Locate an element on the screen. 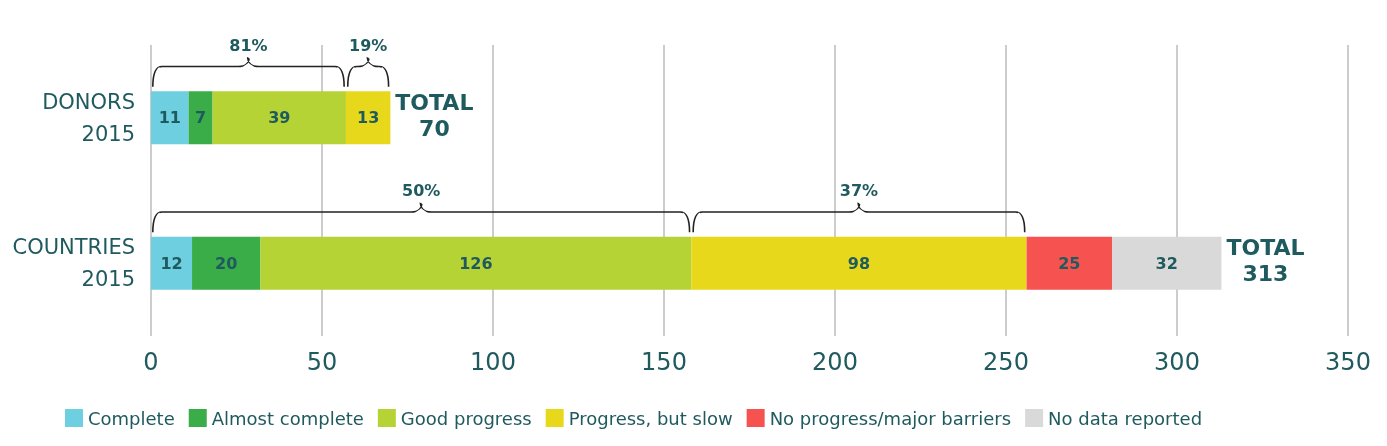  x-tick-label: 150 is located at coordinates (664, 362).